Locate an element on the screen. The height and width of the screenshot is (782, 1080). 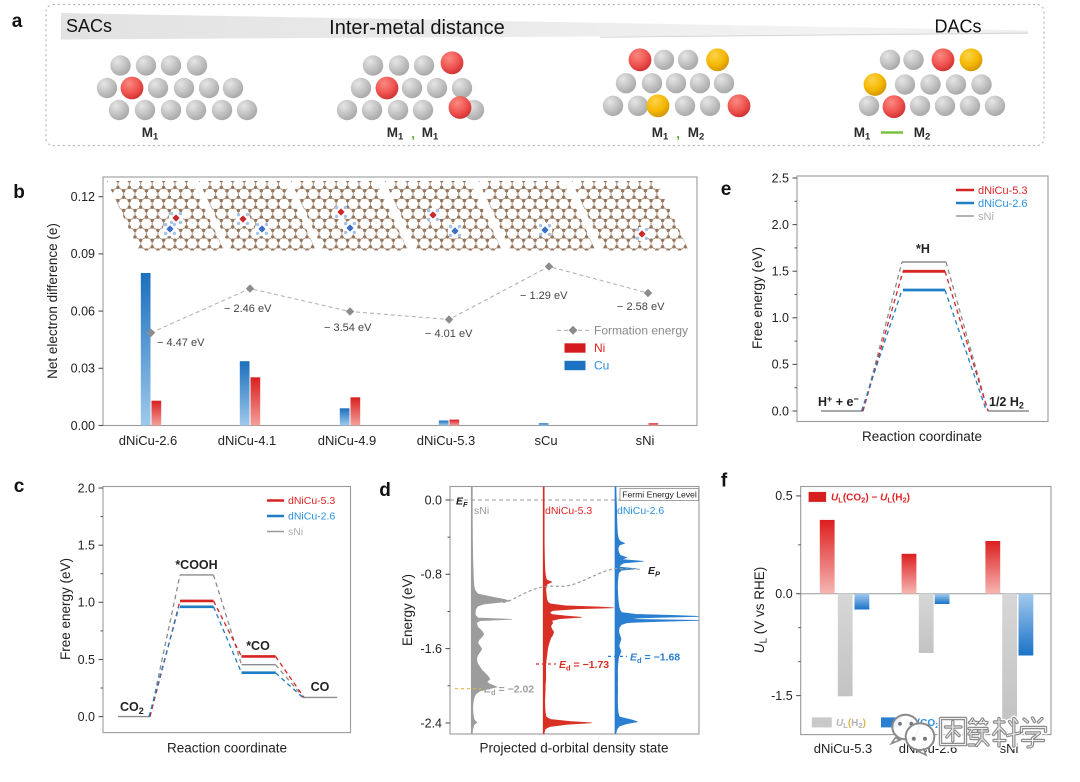
svg-text: − 4.01 eV is located at coordinates (449, 334).